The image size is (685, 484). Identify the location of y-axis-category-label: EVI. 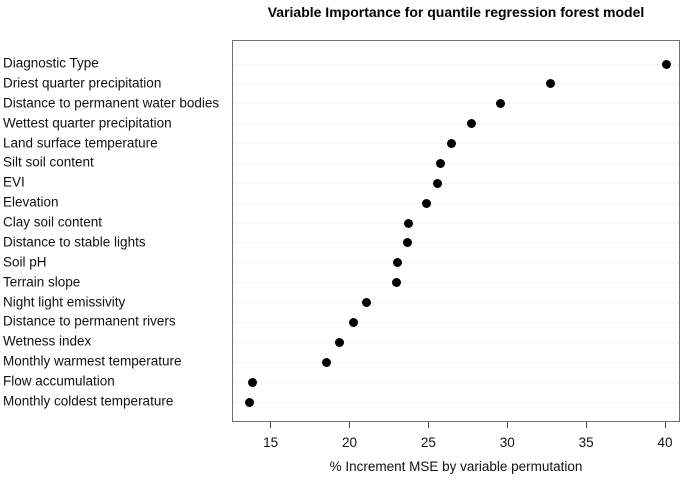
(14, 182).